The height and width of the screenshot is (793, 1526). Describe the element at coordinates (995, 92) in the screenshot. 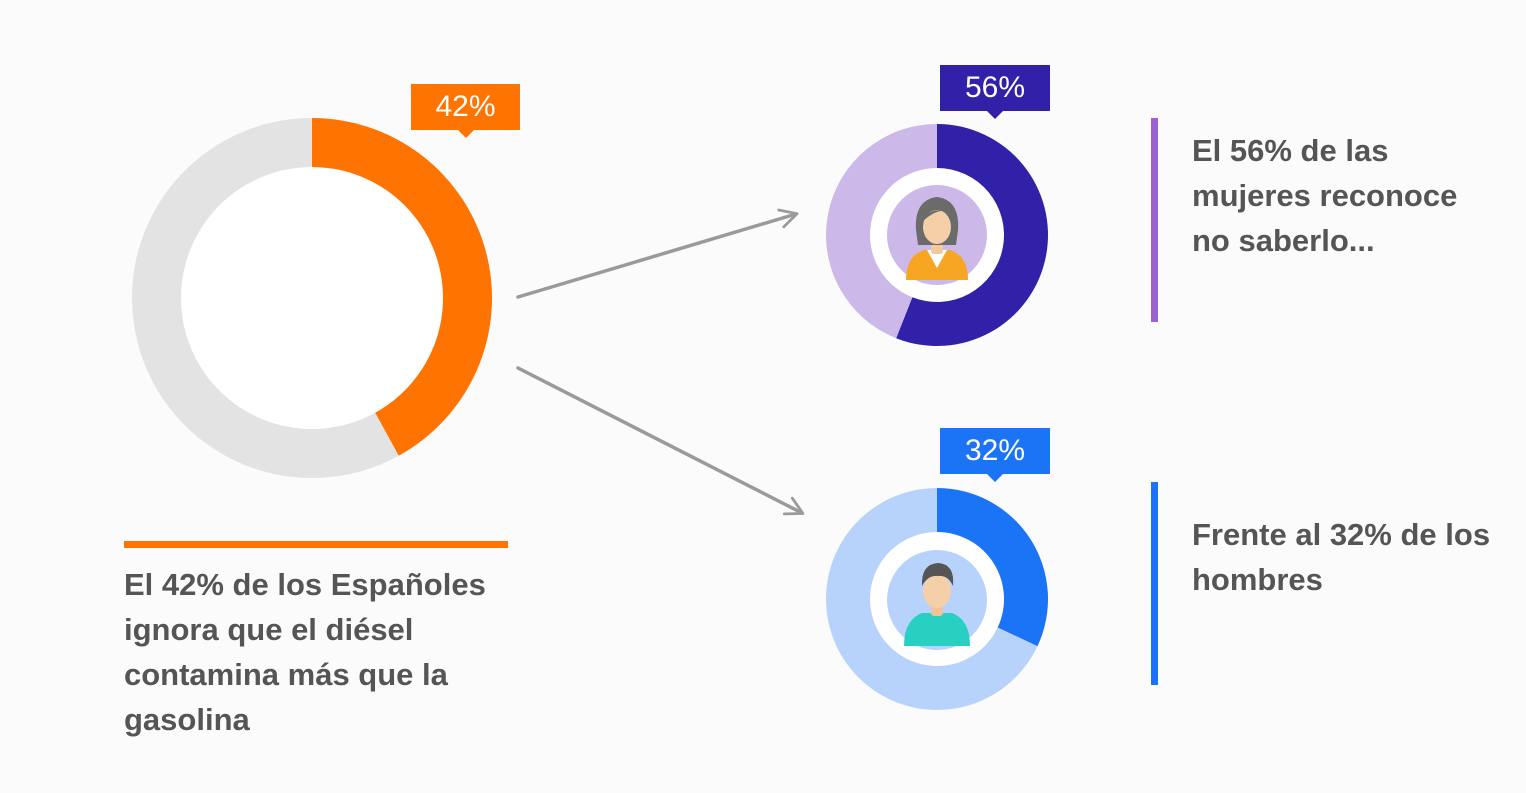

I see `data-label-women: 56%` at that location.